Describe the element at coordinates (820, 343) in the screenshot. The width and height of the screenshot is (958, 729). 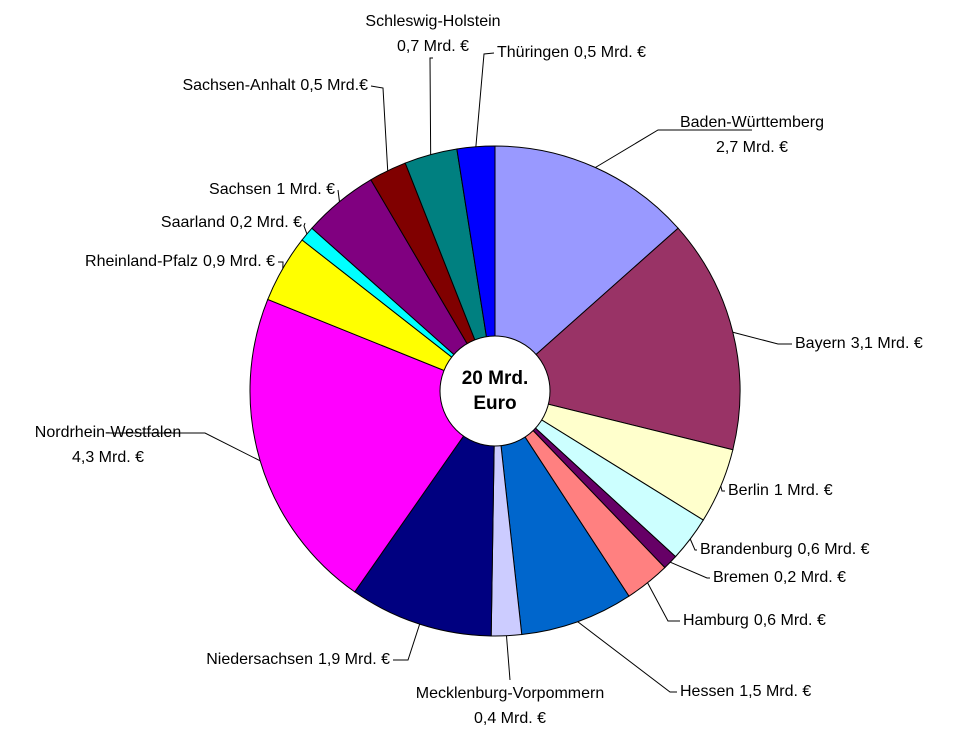
I see `category-label: Bayern` at that location.